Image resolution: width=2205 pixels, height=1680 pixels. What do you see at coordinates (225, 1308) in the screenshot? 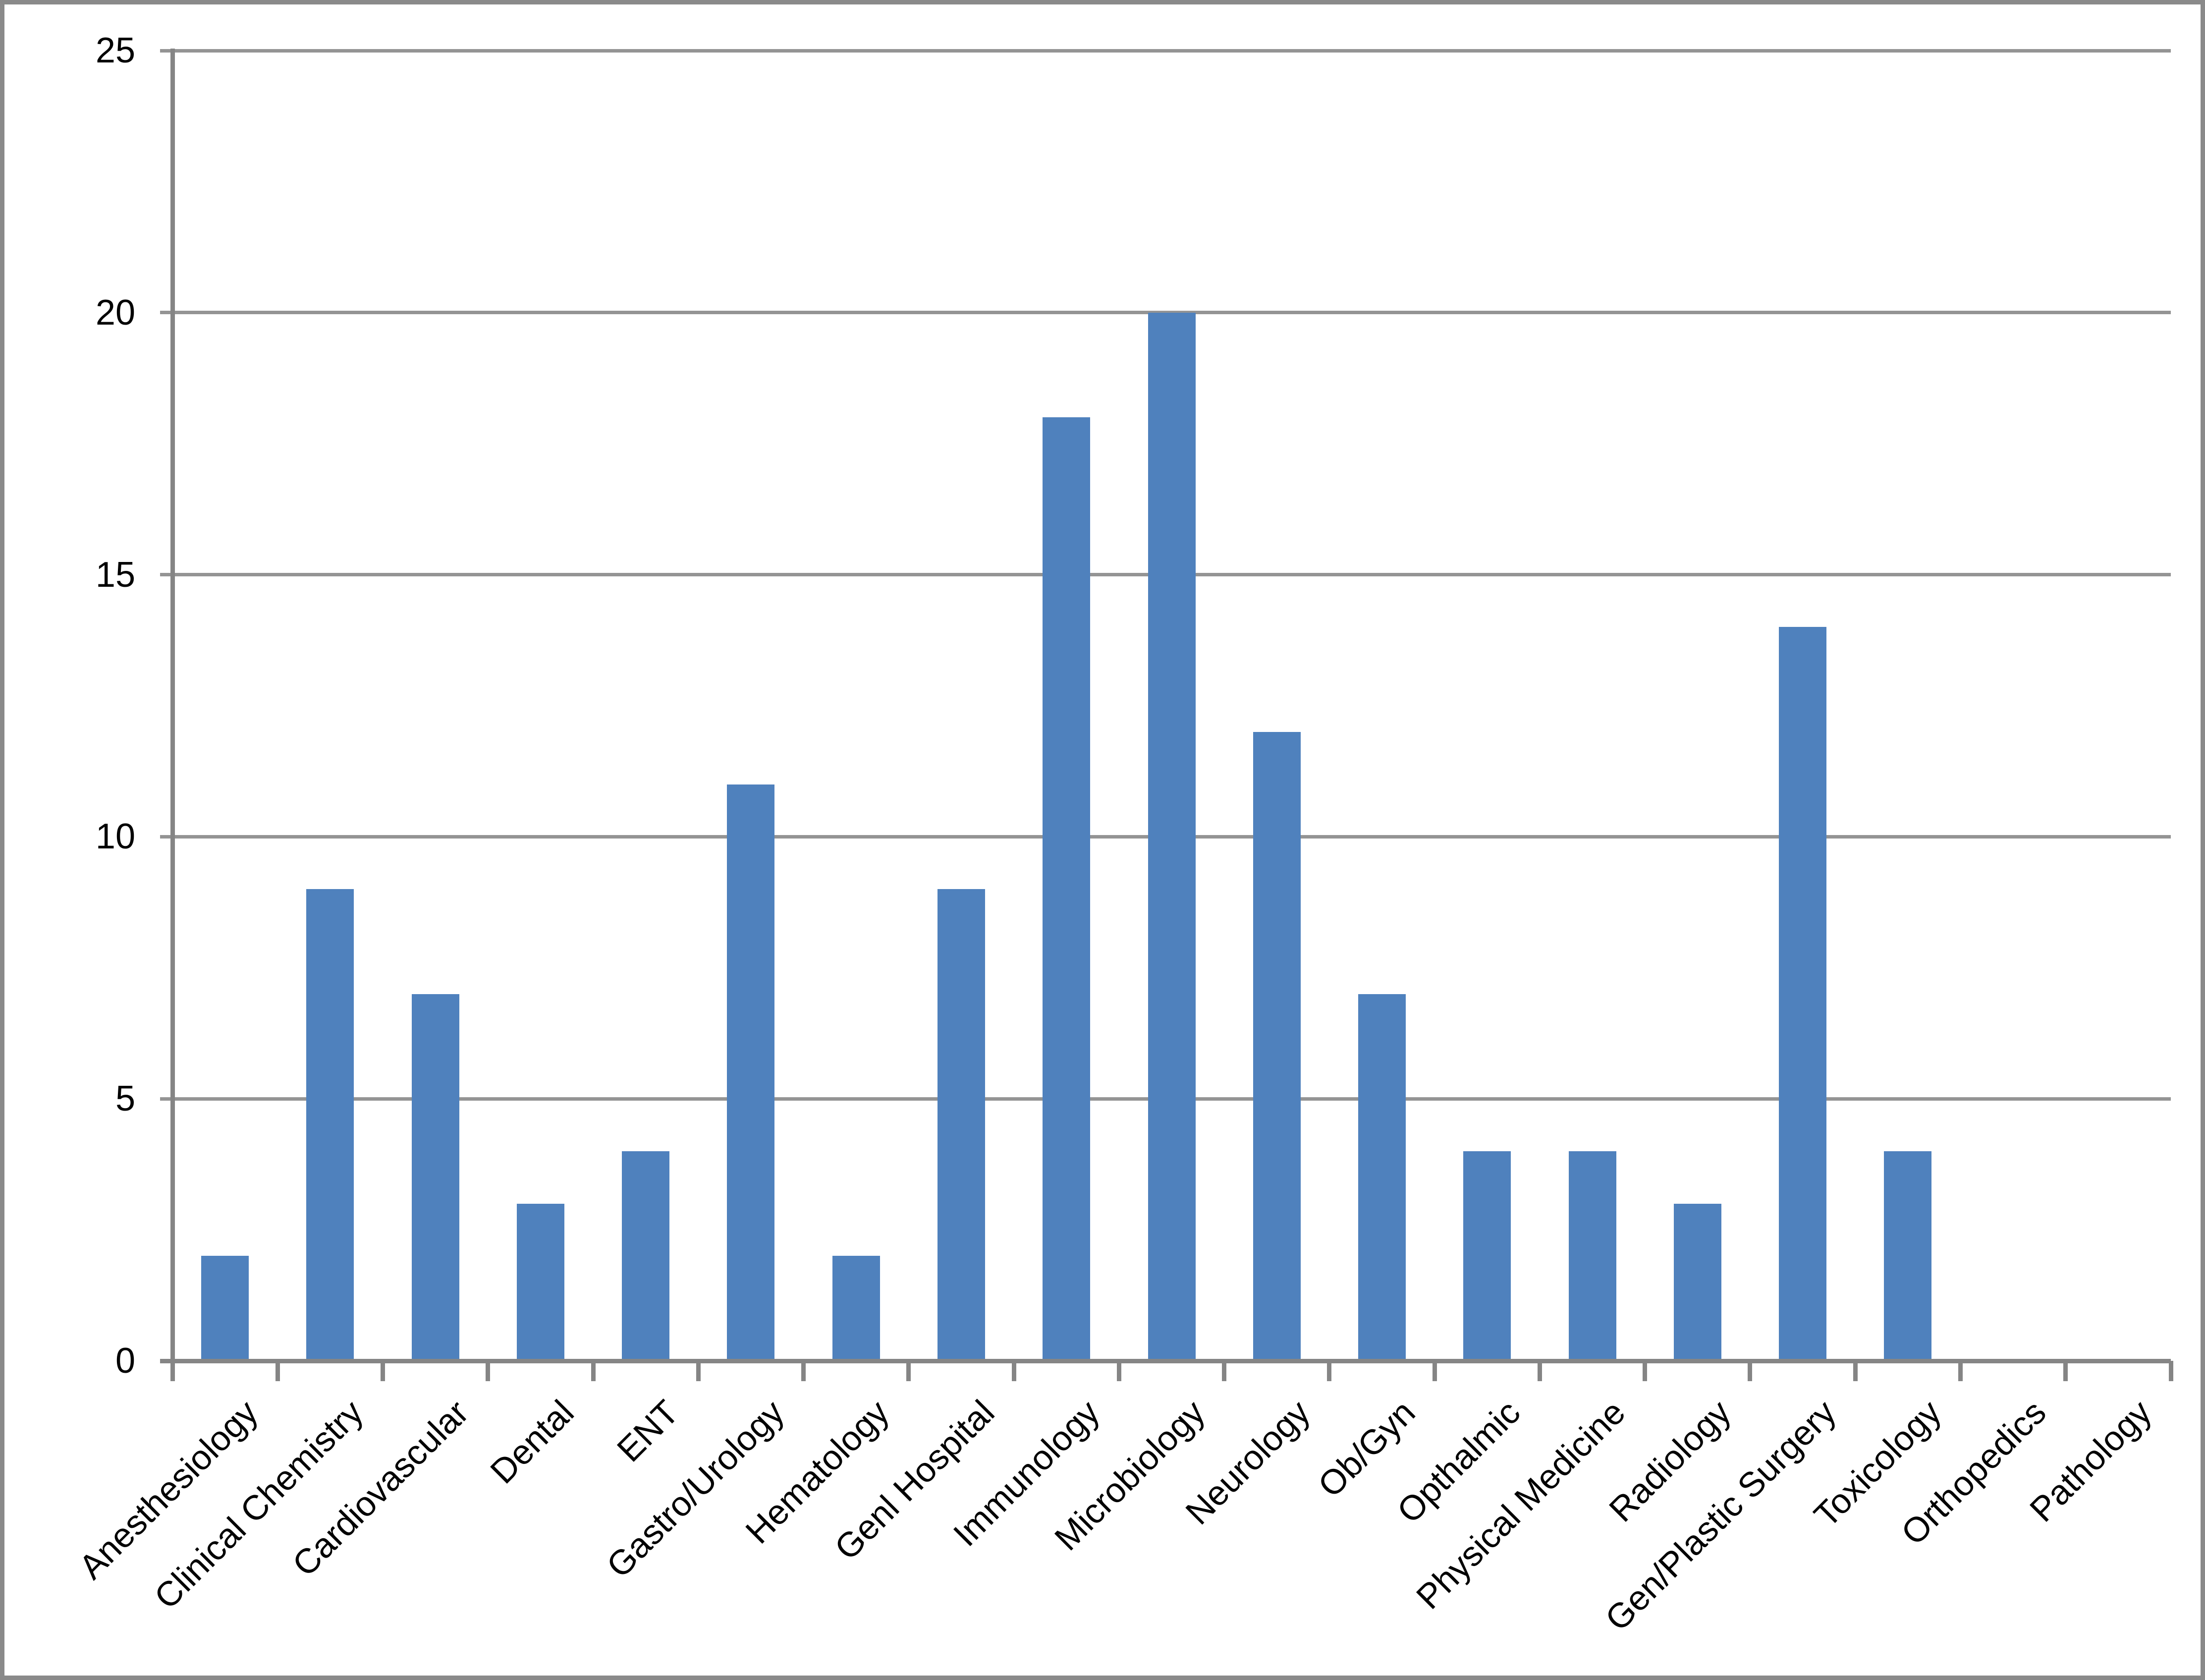
I see `bar-anesthesiology` at bounding box center [225, 1308].